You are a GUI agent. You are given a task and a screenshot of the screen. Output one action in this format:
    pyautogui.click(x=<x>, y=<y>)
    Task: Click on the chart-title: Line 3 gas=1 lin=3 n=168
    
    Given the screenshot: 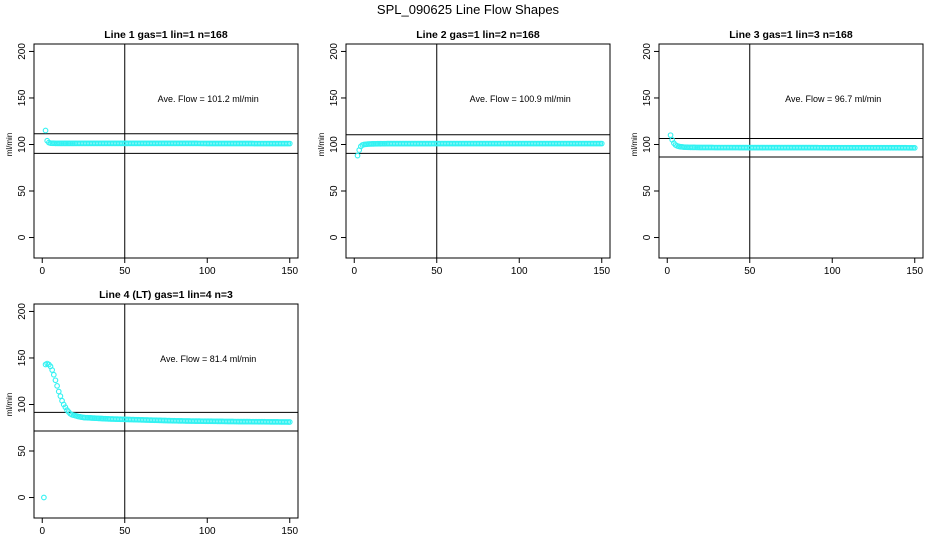 What is the action you would take?
    pyautogui.click(x=791, y=35)
    